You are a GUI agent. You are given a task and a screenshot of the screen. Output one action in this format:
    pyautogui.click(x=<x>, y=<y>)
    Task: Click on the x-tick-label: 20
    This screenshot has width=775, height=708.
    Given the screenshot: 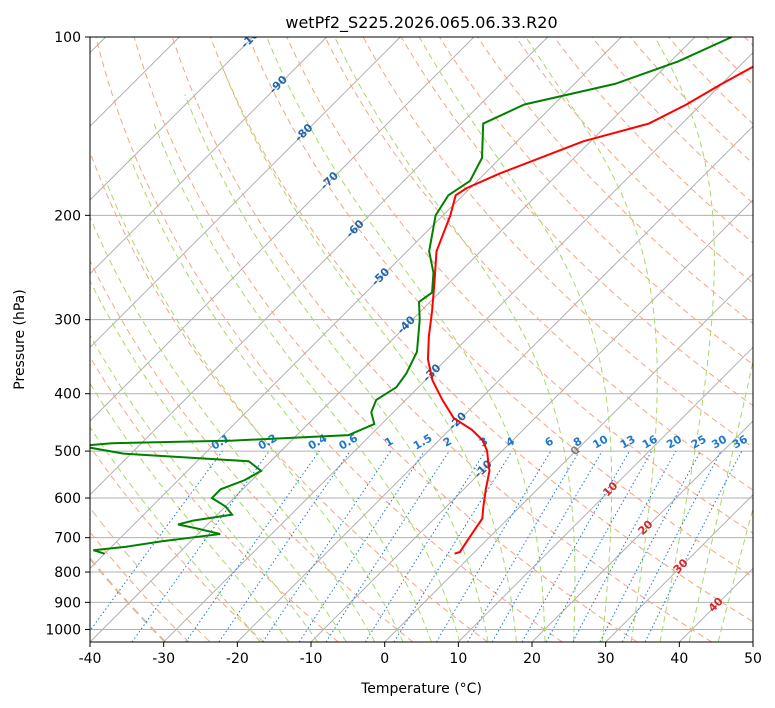 What is the action you would take?
    pyautogui.click(x=532, y=659)
    